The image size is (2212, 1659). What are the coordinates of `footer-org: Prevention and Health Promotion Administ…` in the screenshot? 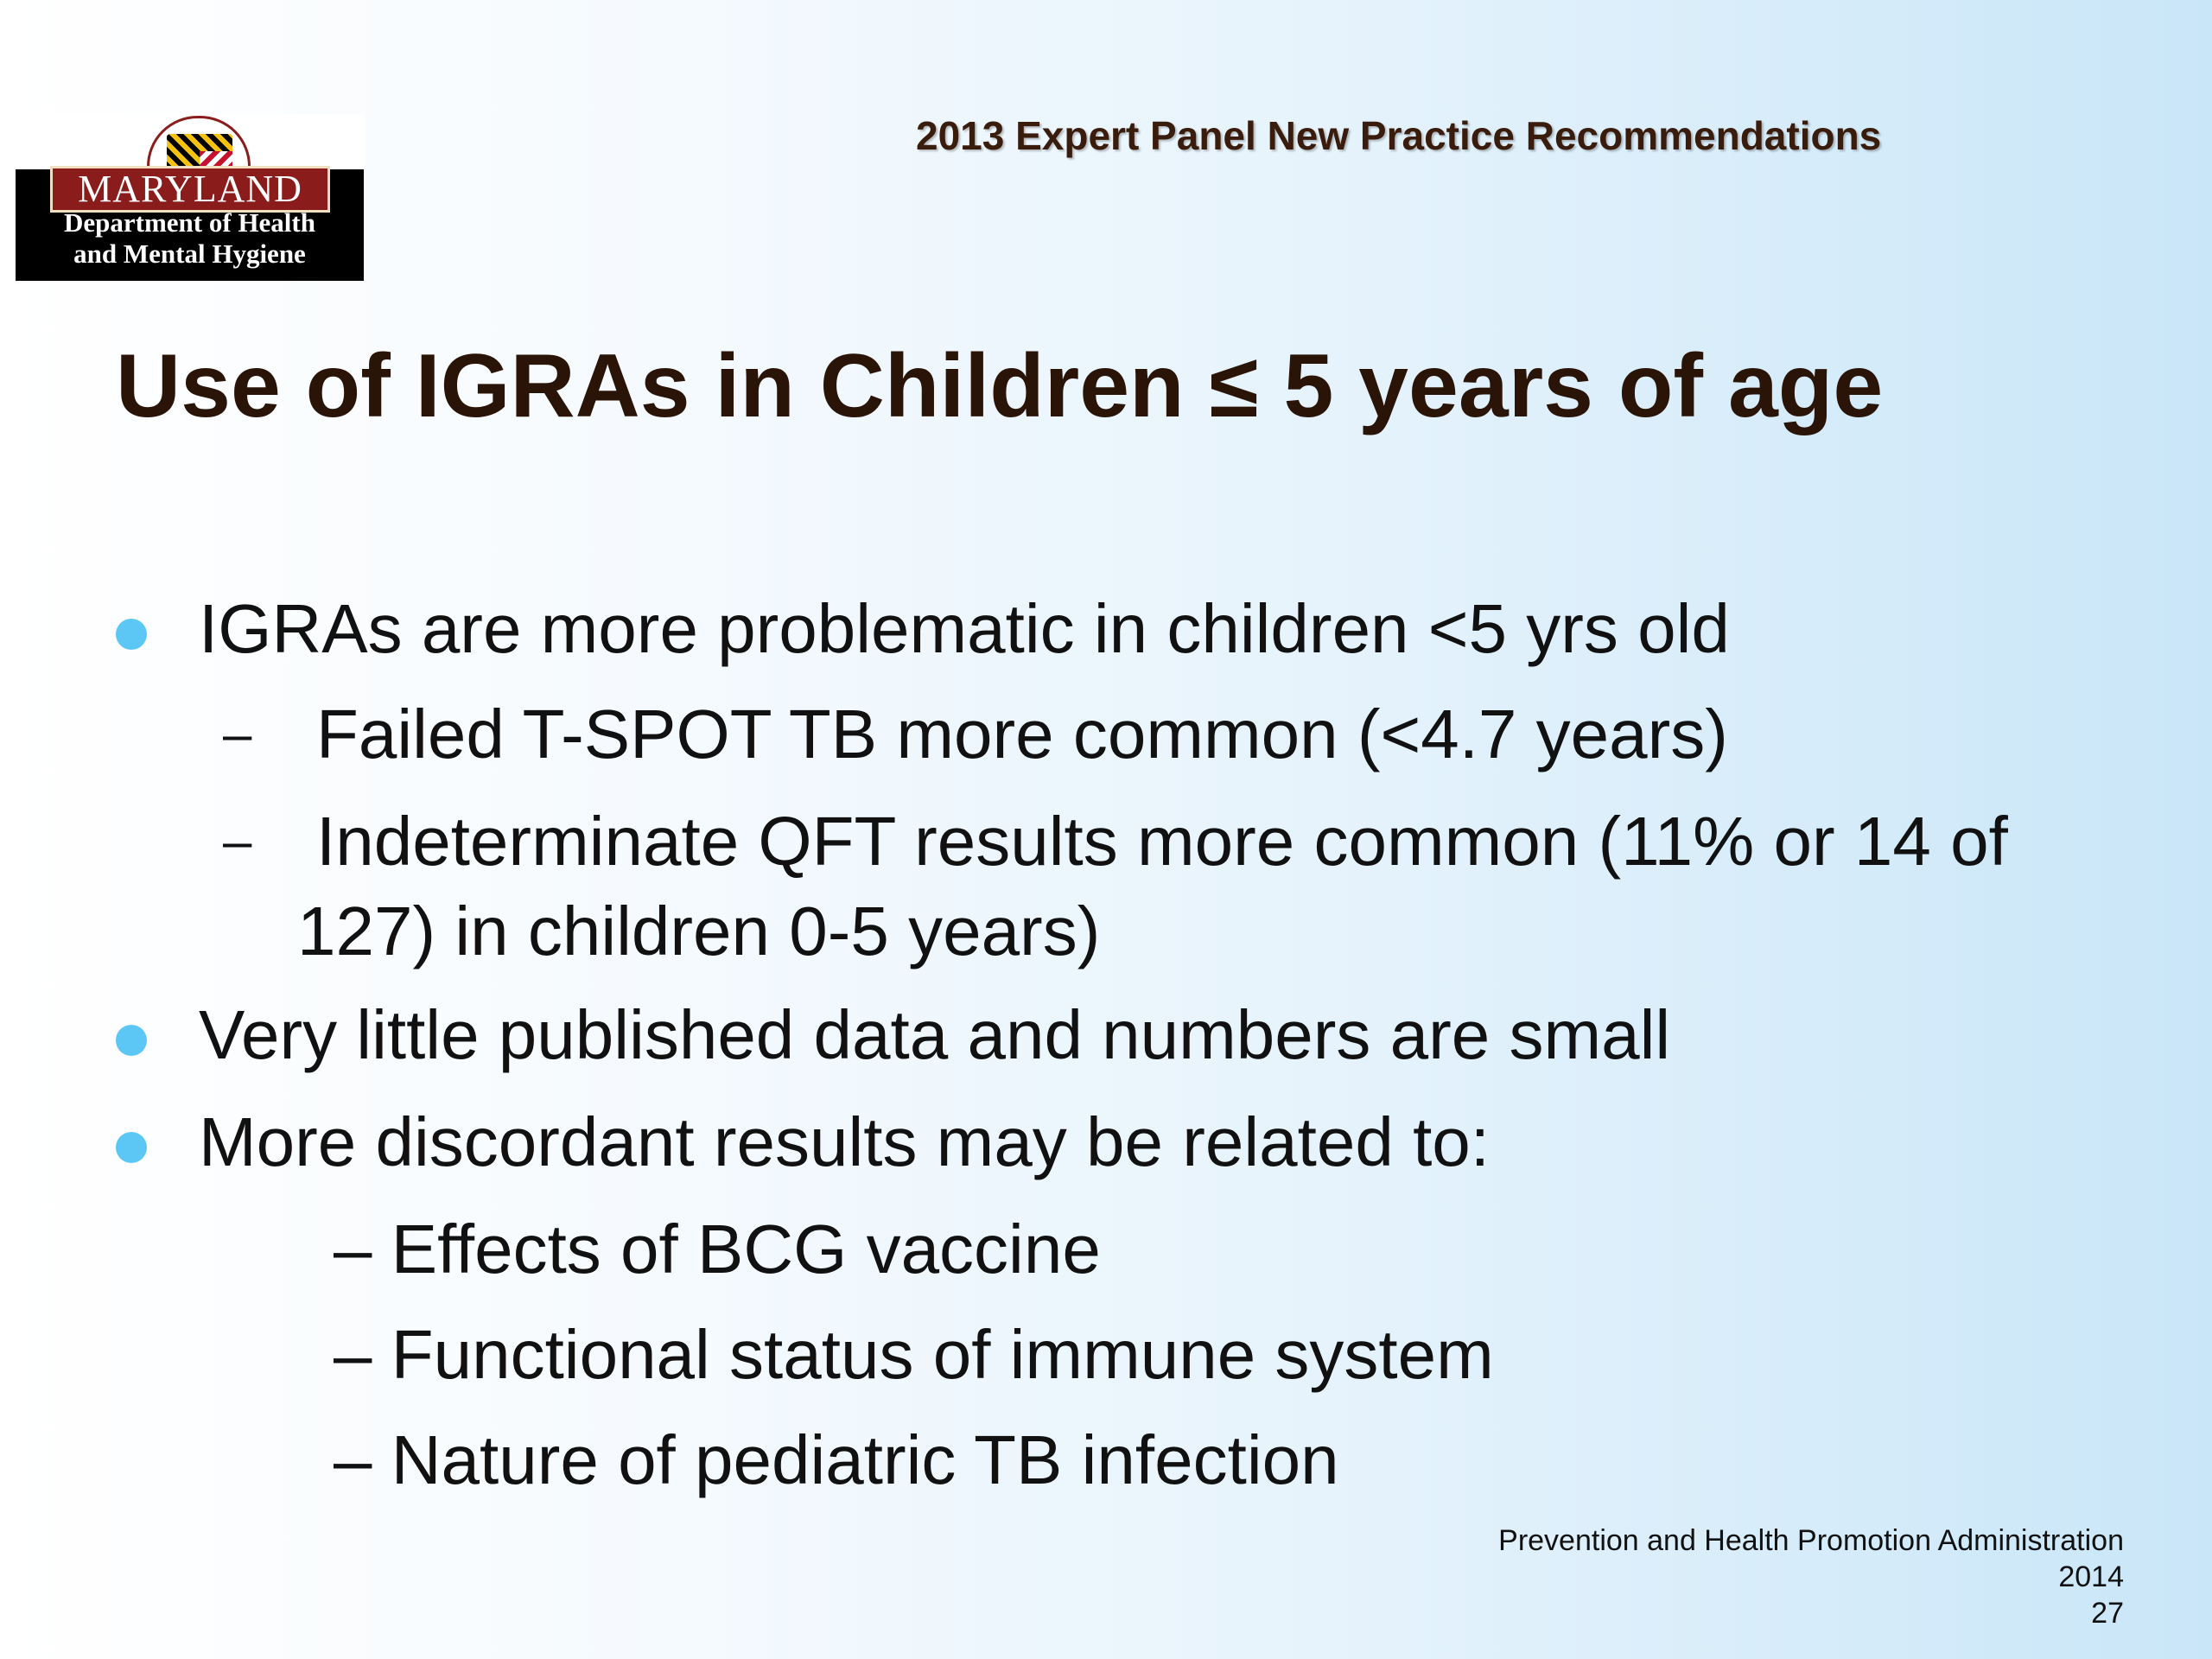 It's located at (1811, 1540).